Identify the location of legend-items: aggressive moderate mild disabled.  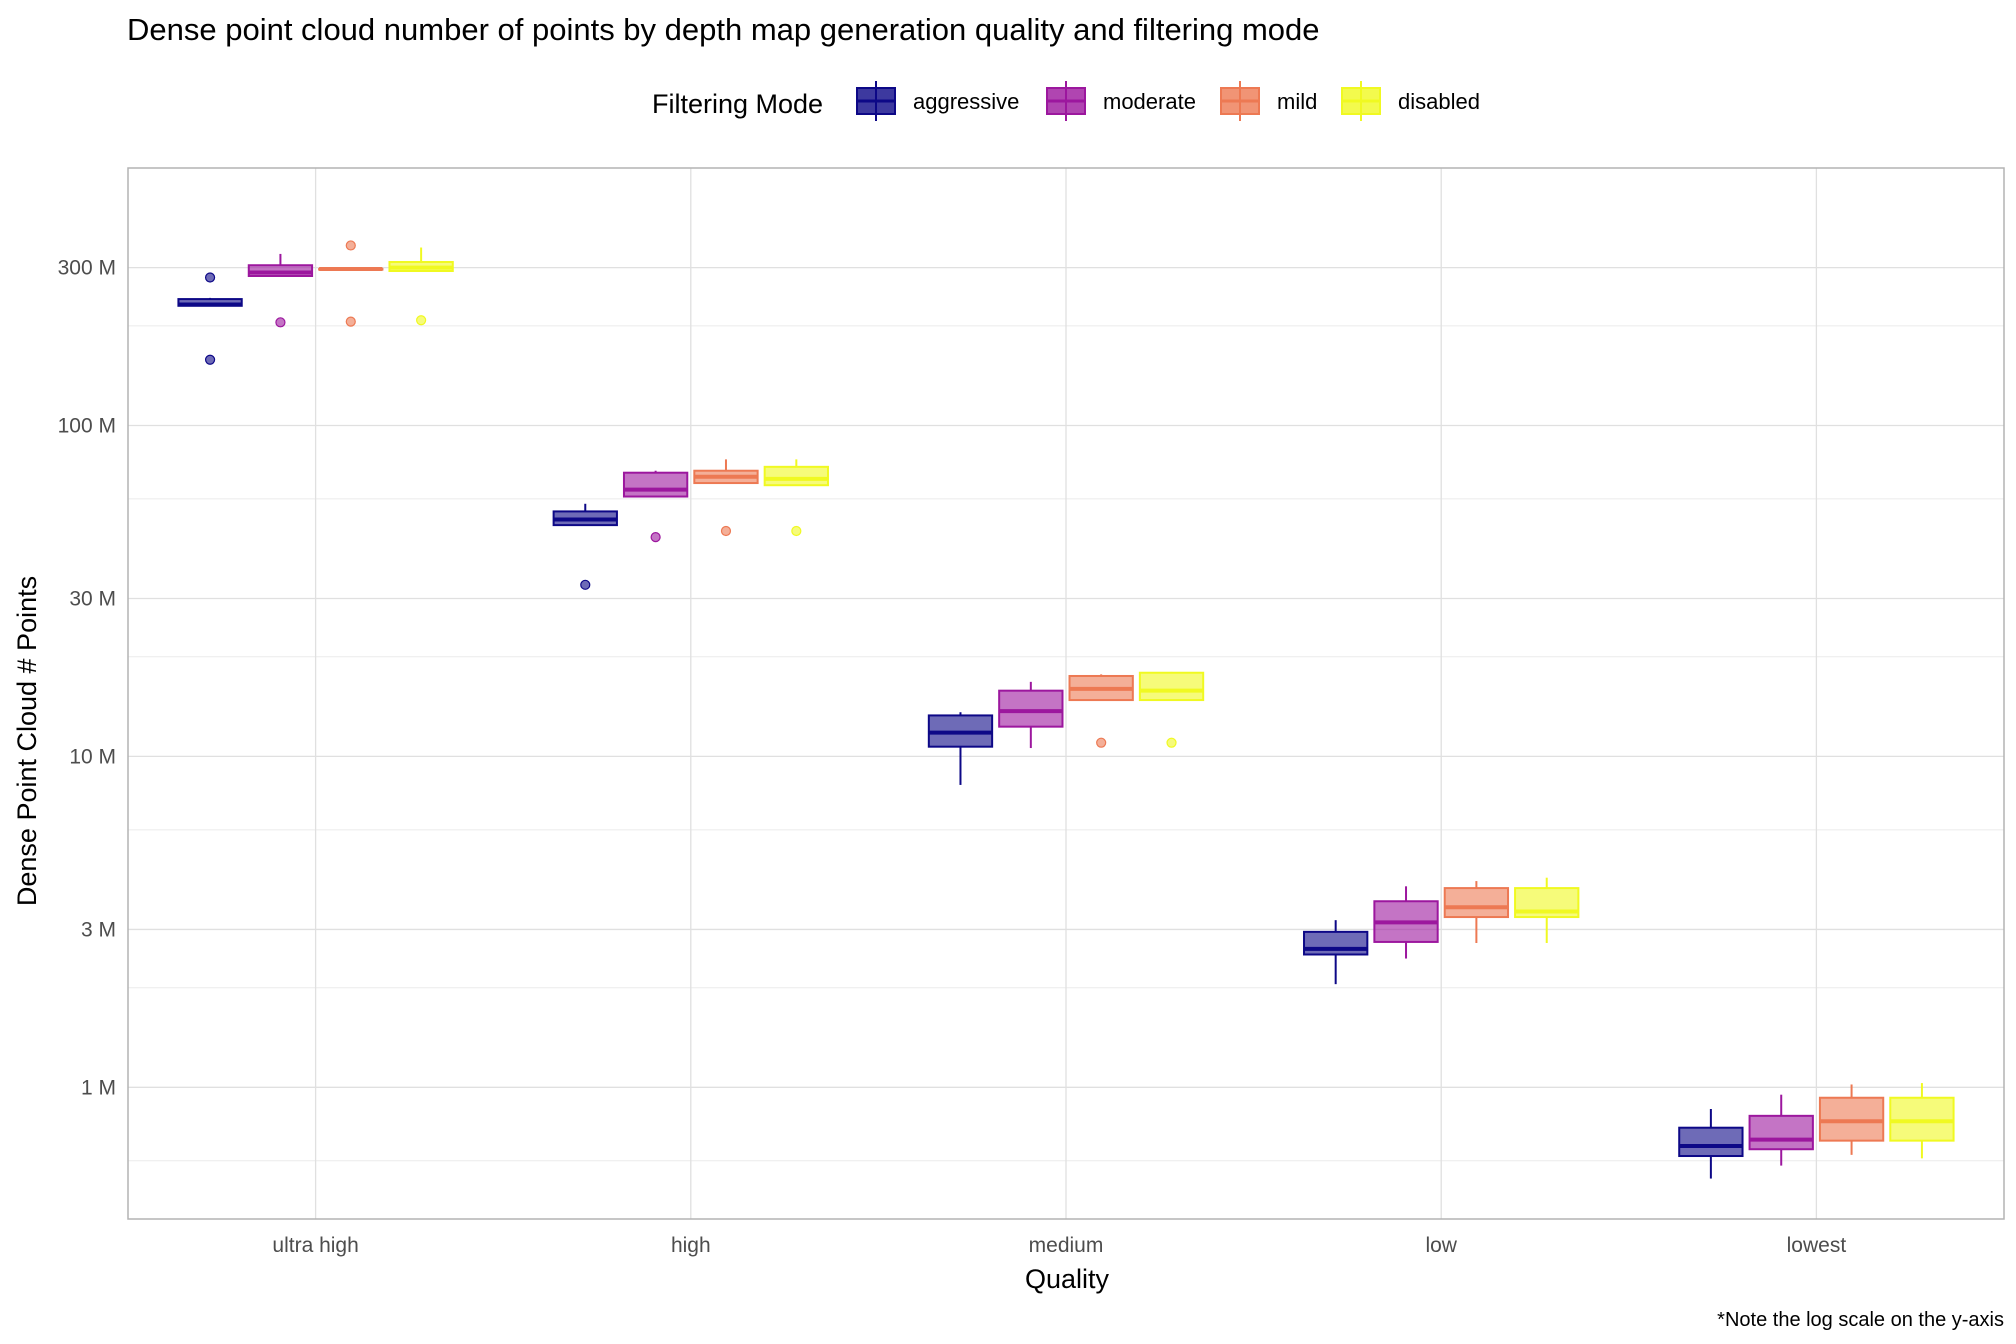
(1168, 101).